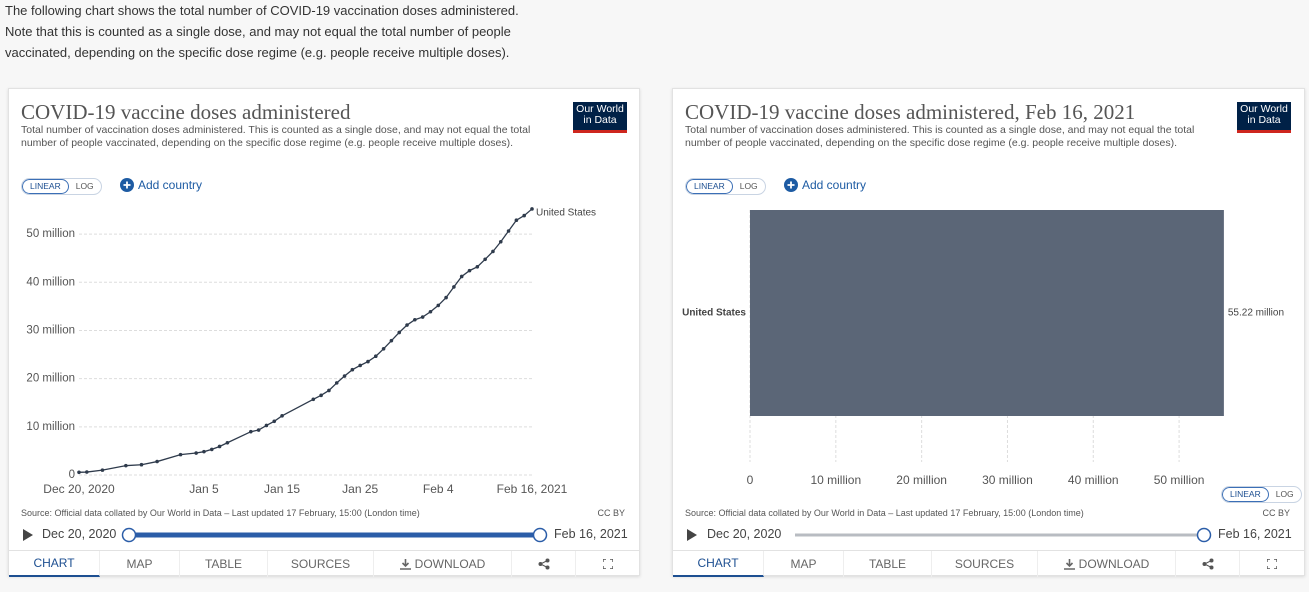  I want to click on tab-label: MAP, so click(803, 564).